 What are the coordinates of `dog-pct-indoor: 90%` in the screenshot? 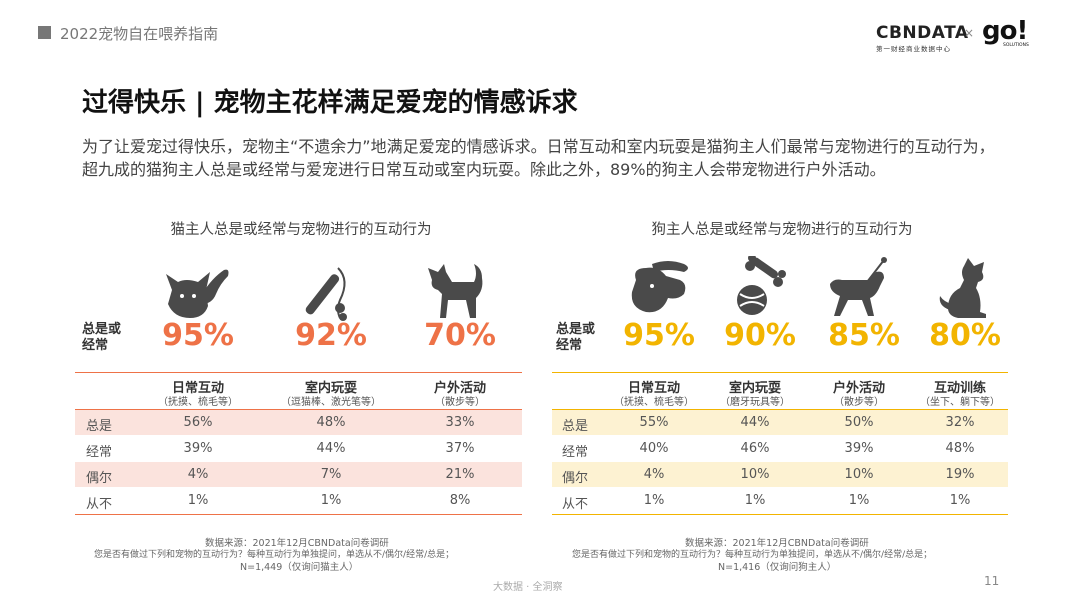 It's located at (760, 335).